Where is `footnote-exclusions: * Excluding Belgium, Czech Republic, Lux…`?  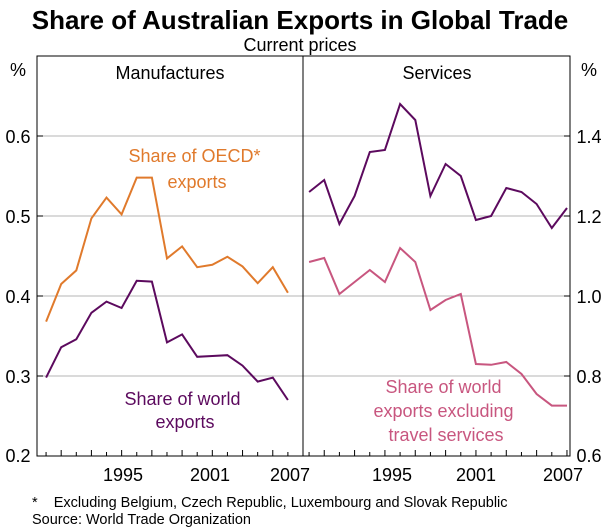 footnote-exclusions: * Excluding Belgium, Czech Republic, Lux… is located at coordinates (270, 503).